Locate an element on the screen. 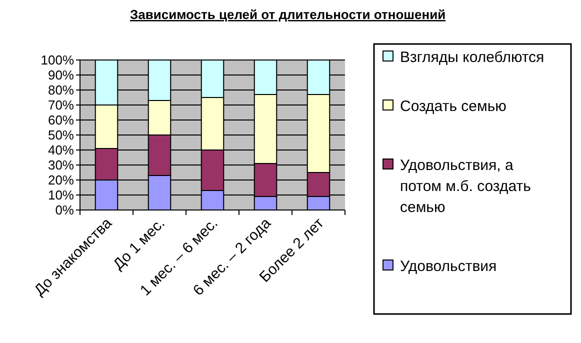 This screenshot has height=343, width=581. y-tick-label: 70% is located at coordinates (61, 105).